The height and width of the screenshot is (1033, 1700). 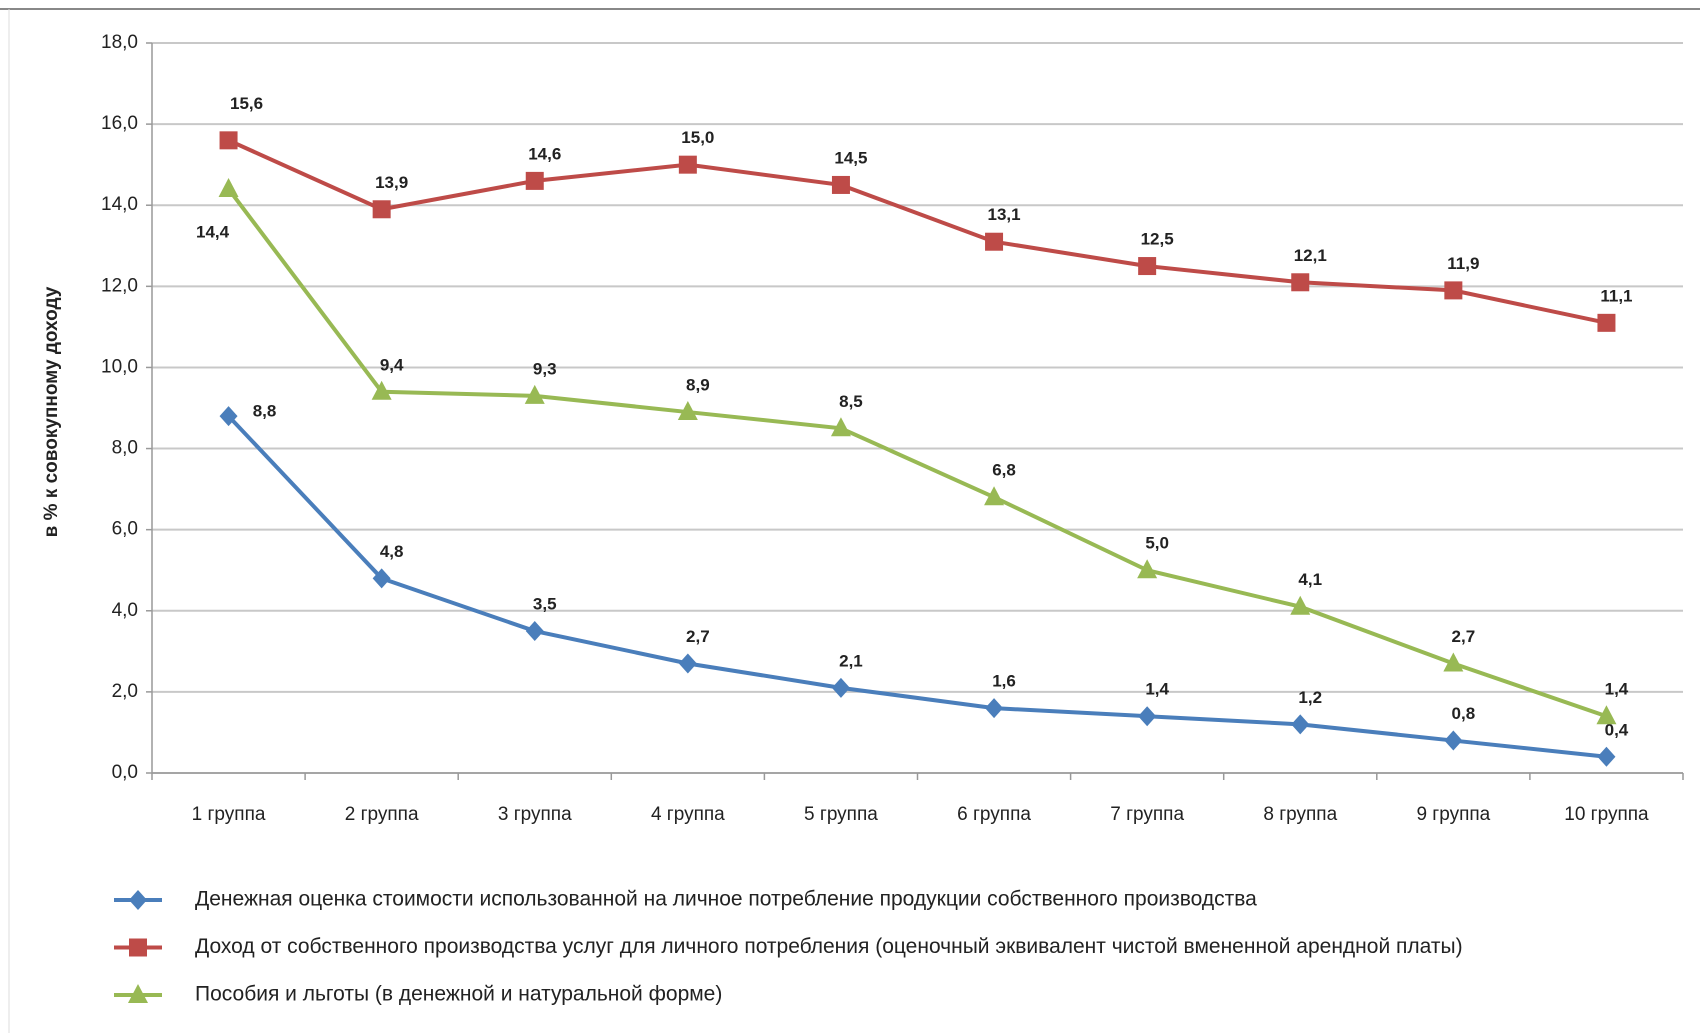 What do you see at coordinates (841, 814) in the screenshot?
I see `x-tick-label: 5 группа` at bounding box center [841, 814].